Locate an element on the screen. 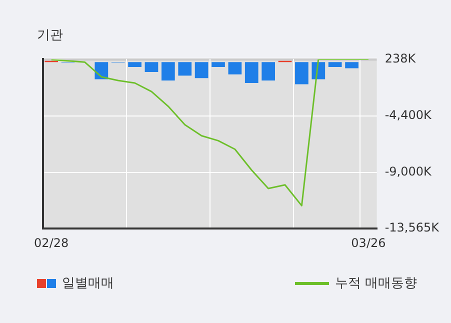 The height and width of the screenshot is (323, 451). legend-label: 일별매매 is located at coordinates (88, 283).